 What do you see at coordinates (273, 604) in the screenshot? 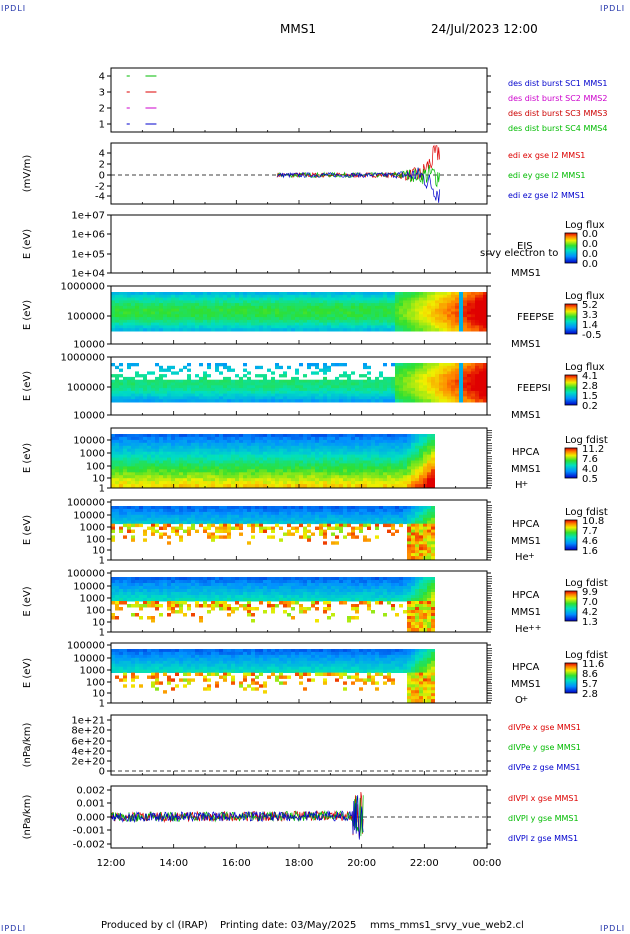
I see `hpca_hepp-spectrogram` at bounding box center [273, 604].